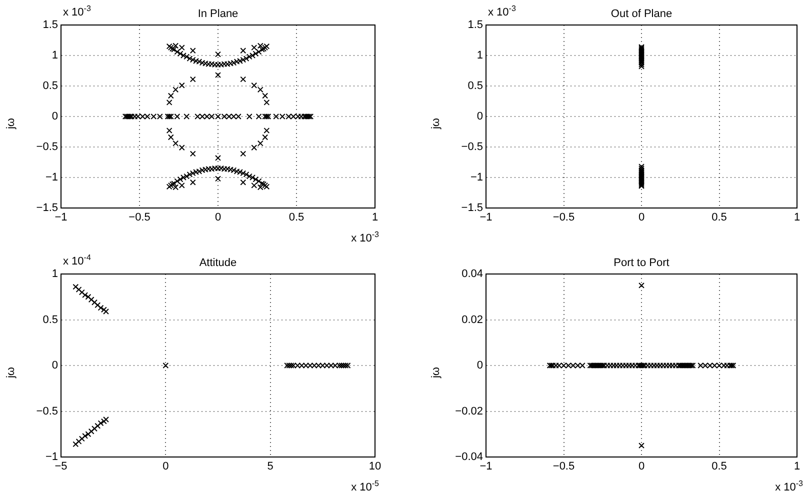 The image size is (805, 497). What do you see at coordinates (375, 466) in the screenshot?
I see `x-tick-label: 10` at bounding box center [375, 466].